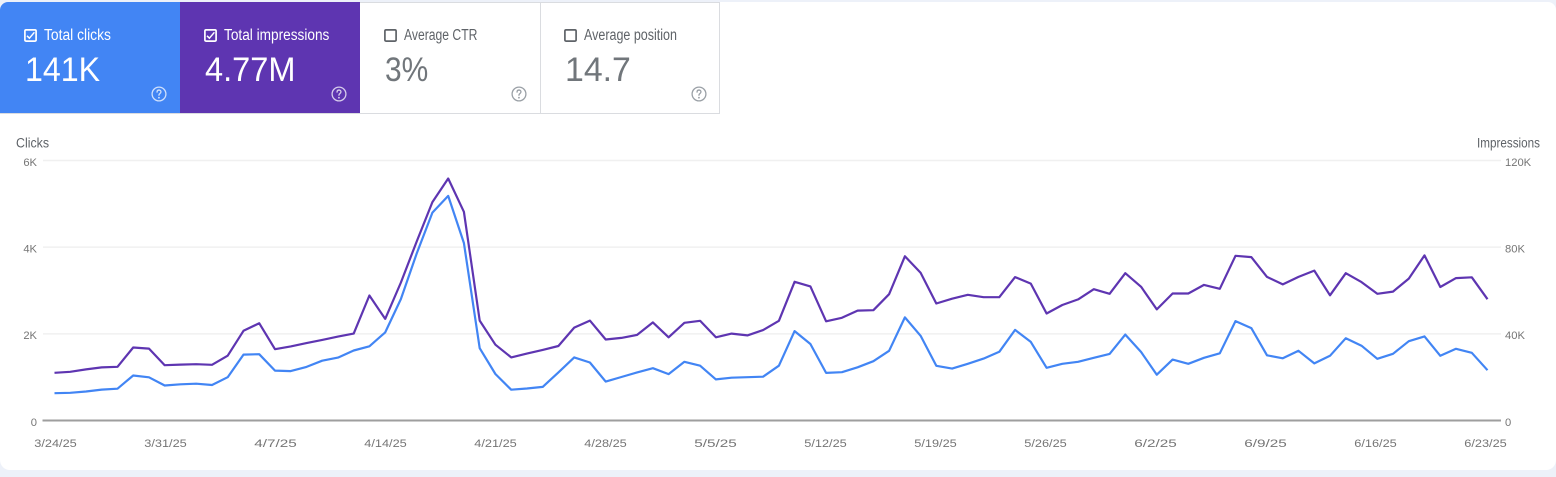 Image resolution: width=1556 pixels, height=477 pixels. What do you see at coordinates (30, 250) in the screenshot?
I see `svg-text: 4K` at bounding box center [30, 250].